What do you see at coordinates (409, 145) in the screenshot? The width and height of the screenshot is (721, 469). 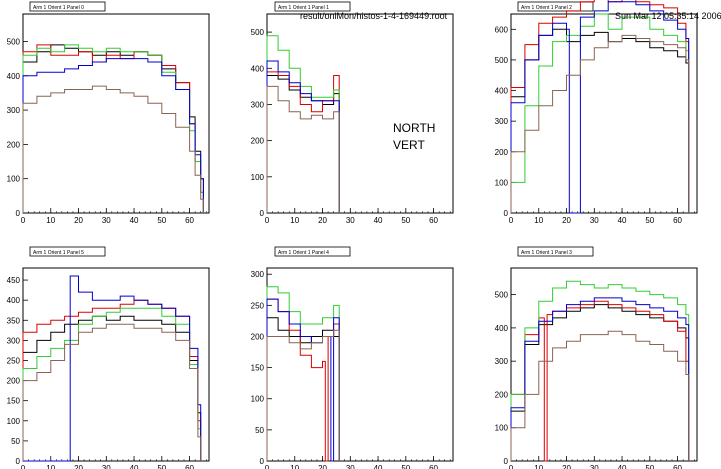 I see `annotation-vert: VERT` at bounding box center [409, 145].